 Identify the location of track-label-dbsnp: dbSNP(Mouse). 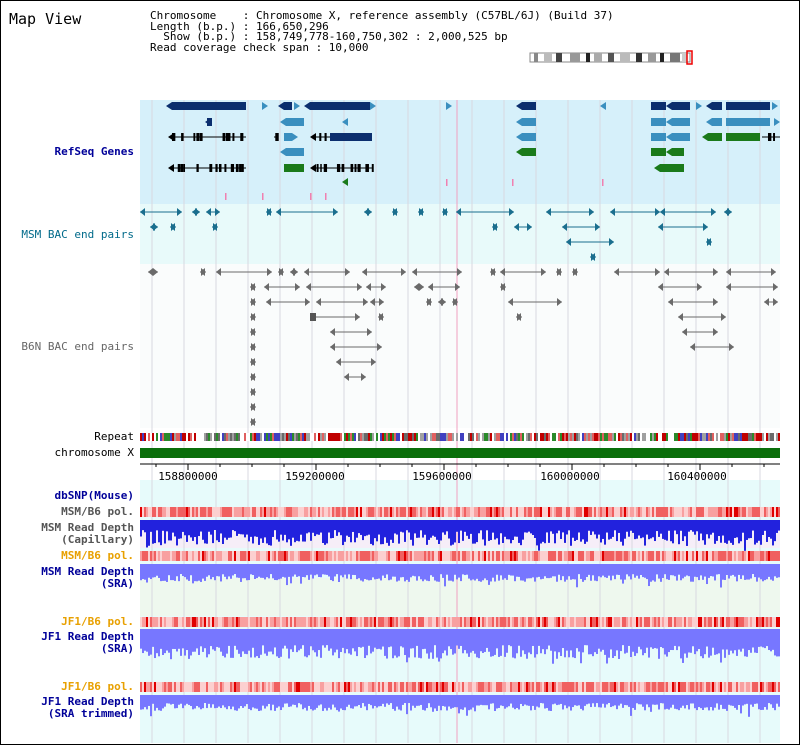
(94, 495).